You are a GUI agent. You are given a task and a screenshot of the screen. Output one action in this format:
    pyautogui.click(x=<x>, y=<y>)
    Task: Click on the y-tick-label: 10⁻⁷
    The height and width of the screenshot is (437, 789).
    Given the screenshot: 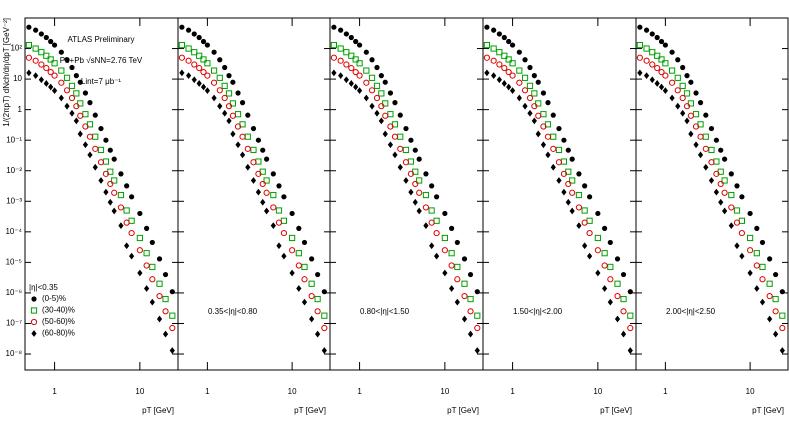 What is the action you would take?
    pyautogui.click(x=14, y=323)
    